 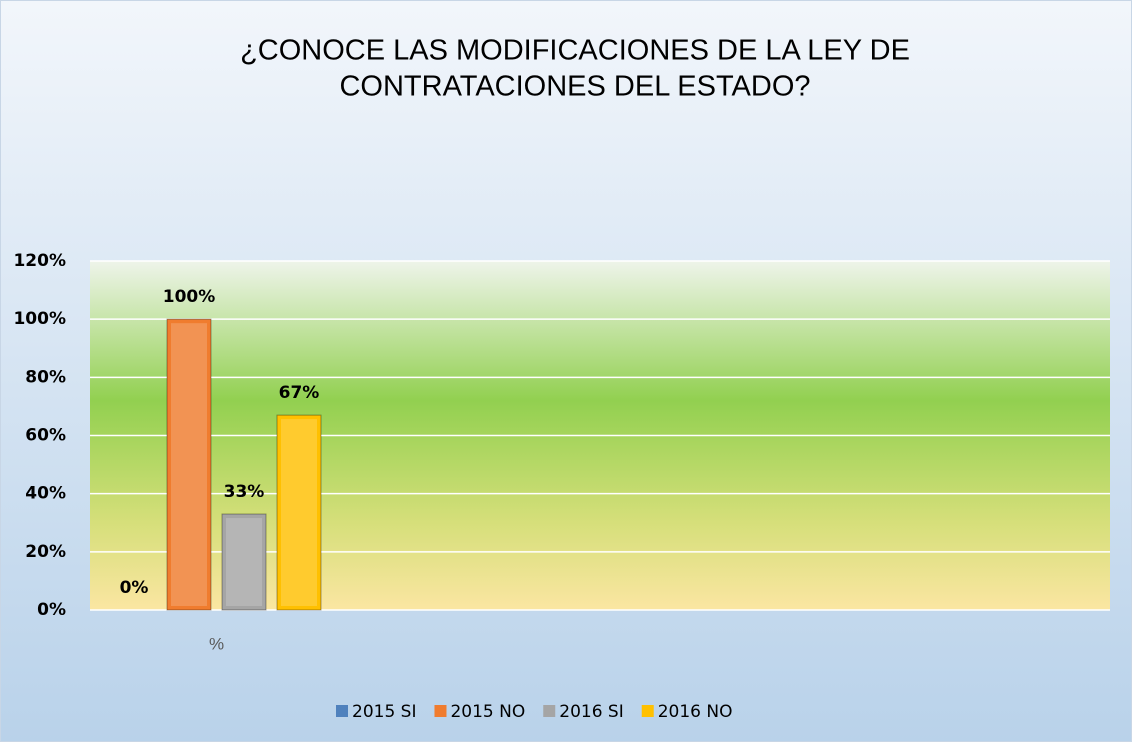 I want to click on value-label: 0%, so click(x=134, y=588).